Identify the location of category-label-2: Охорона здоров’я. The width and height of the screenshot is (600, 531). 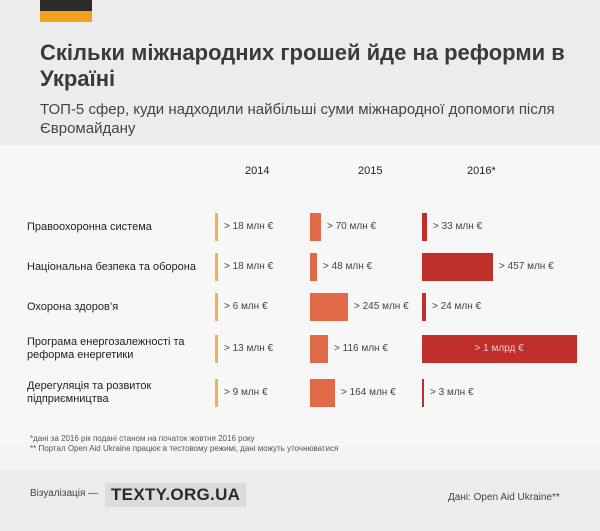
(73, 306).